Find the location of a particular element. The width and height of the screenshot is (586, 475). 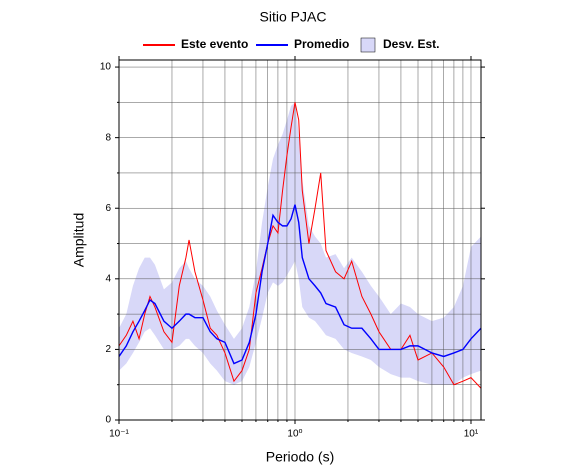

chart-title: Sitio PJAC is located at coordinates (293, 17).